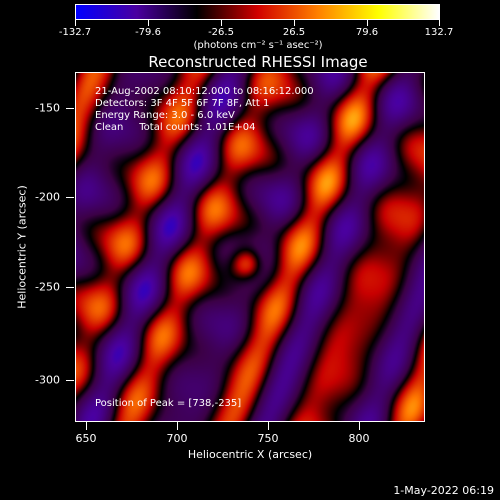 This screenshot has height=500, width=500. Describe the element at coordinates (165, 115) in the screenshot. I see `info-energy: Energy Range: 3.0 - 6.0 keV` at that location.